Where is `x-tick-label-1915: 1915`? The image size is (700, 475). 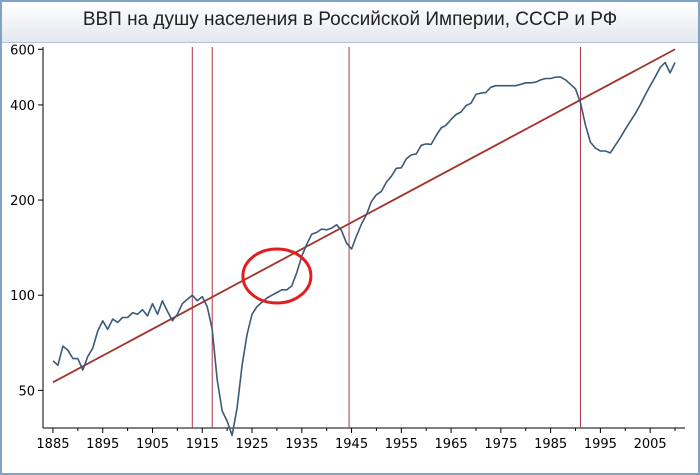 x-tick-label-1915: 1915 is located at coordinates (202, 444).